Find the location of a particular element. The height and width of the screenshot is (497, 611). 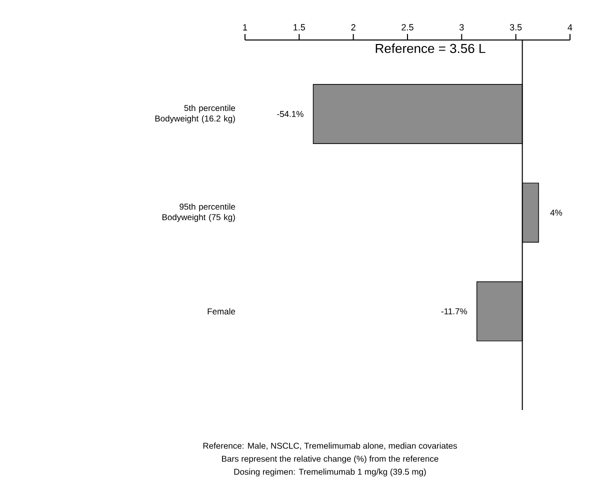

text: Dosing regimen: Tremelimumab 1 mg/kg (39.5 mg) is located at coordinates (330, 472).